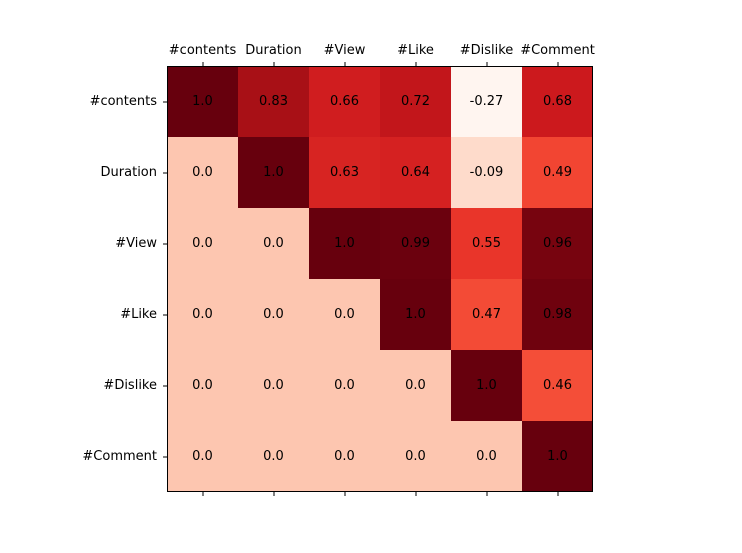 Image resolution: width=742 pixels, height=553 pixels. I want to click on heatmap-cell-r5-c1, so click(273, 456).